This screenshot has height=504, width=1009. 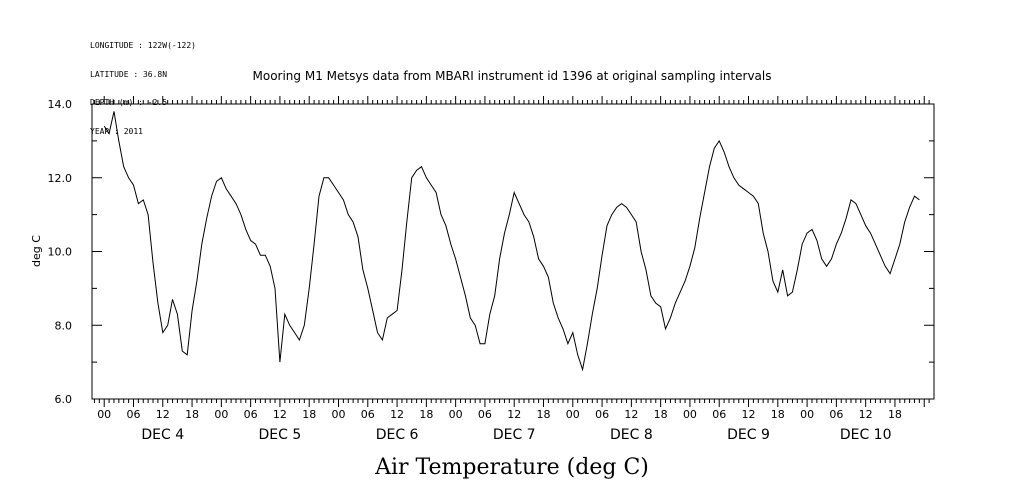 I want to click on x-day-label: DEC 5, so click(x=280, y=435).